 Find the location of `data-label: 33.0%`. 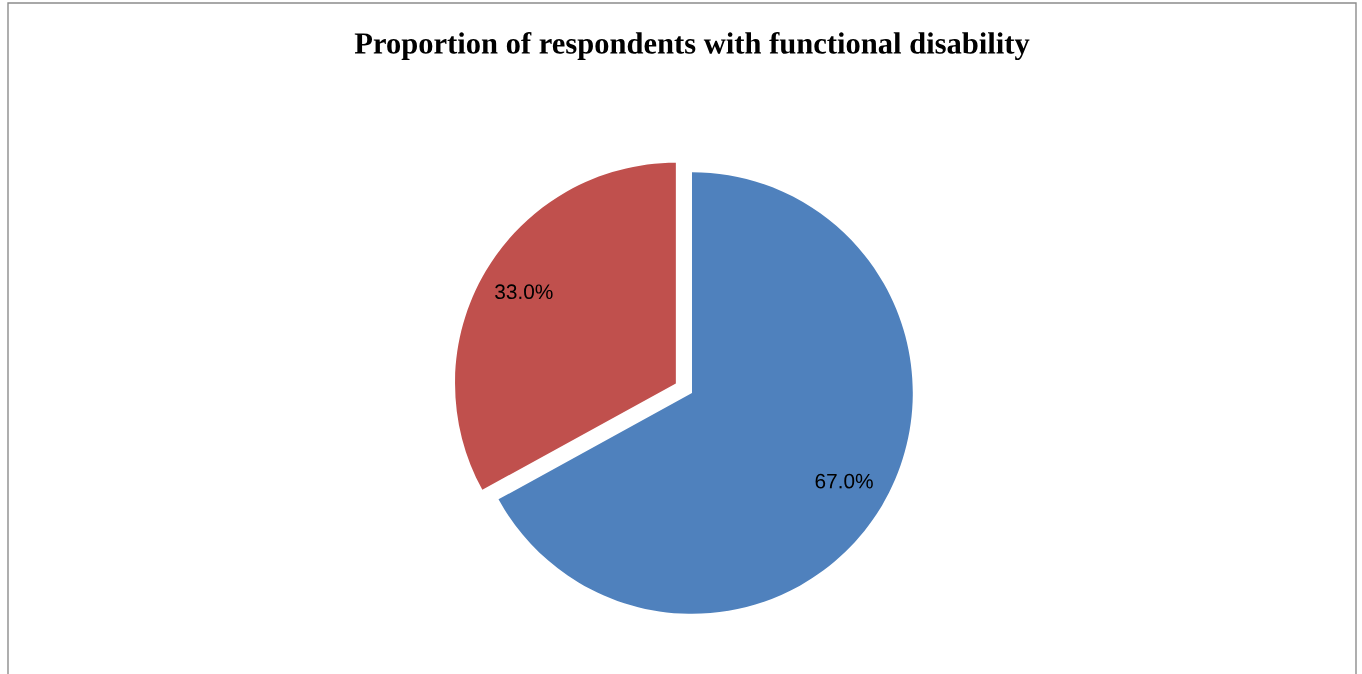

data-label: 33.0% is located at coordinates (524, 292).